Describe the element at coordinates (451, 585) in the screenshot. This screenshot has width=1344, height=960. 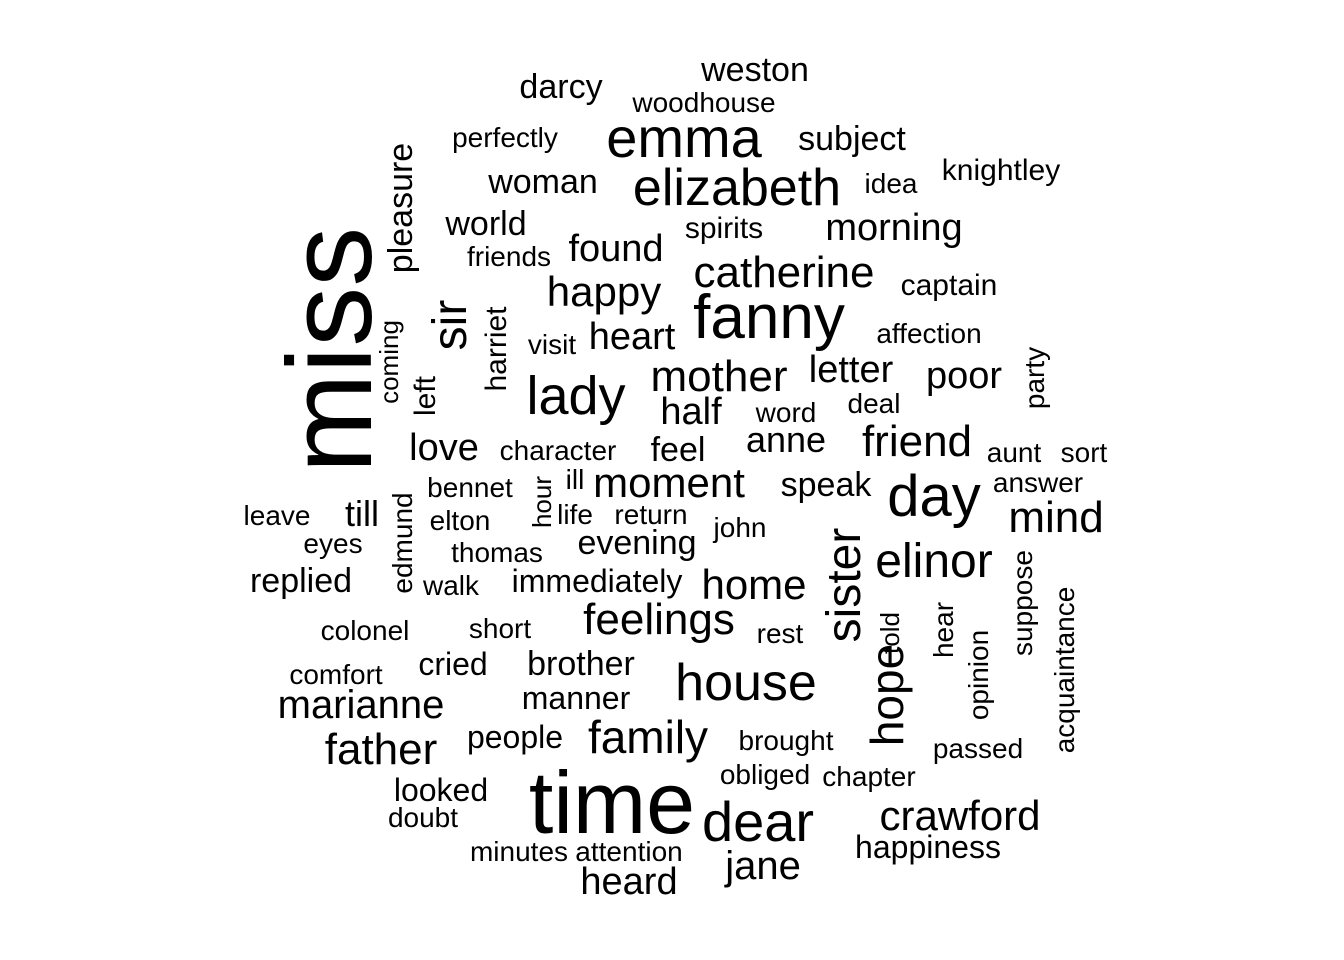
I see `word-walk: walk` at that location.